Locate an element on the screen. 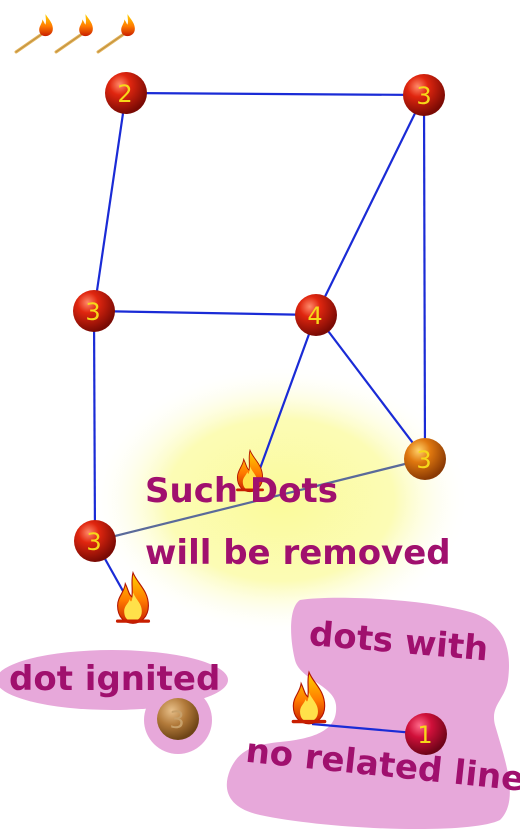 Image resolution: width=520 pixels, height=838 pixels. dot-number: 1 is located at coordinates (424, 735).